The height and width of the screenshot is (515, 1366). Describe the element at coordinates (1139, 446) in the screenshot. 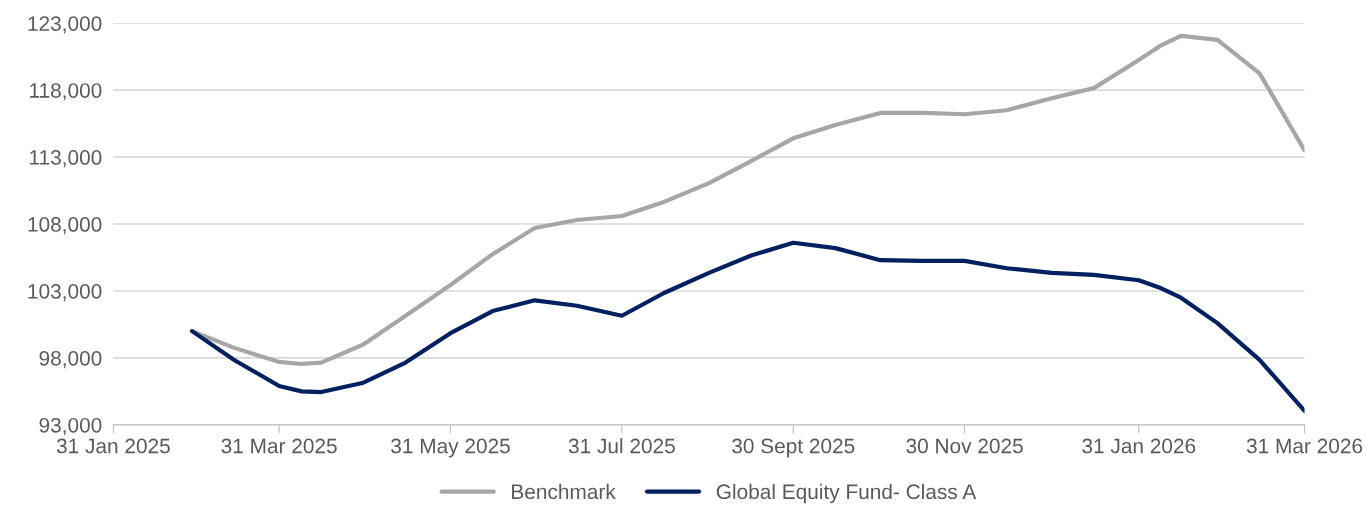

I see `x-tick-label: 31 Jan 2026` at that location.